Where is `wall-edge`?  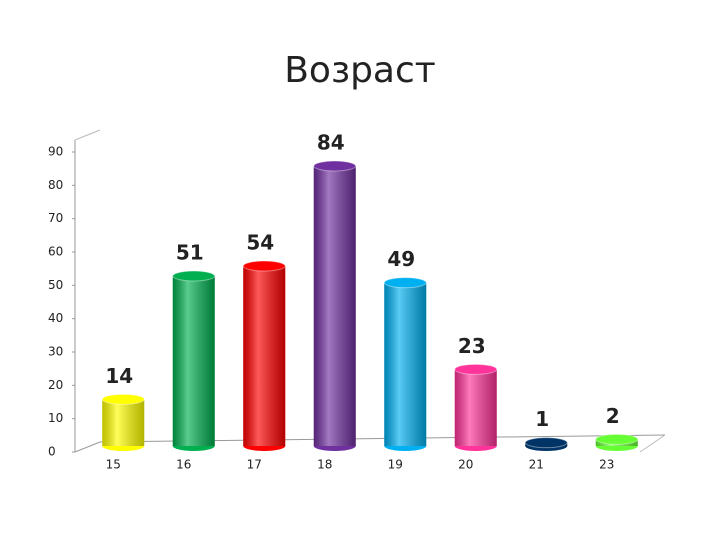 wall-edge is located at coordinates (87, 135).